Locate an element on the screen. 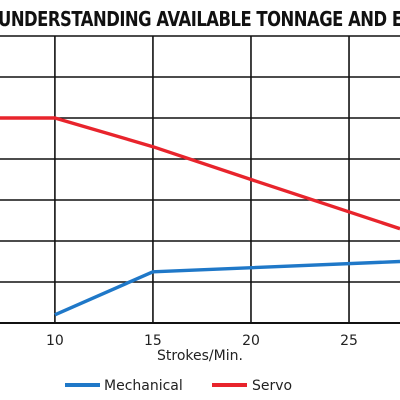 The height and width of the screenshot is (400, 400). x-tick-label: 20 is located at coordinates (251, 341).